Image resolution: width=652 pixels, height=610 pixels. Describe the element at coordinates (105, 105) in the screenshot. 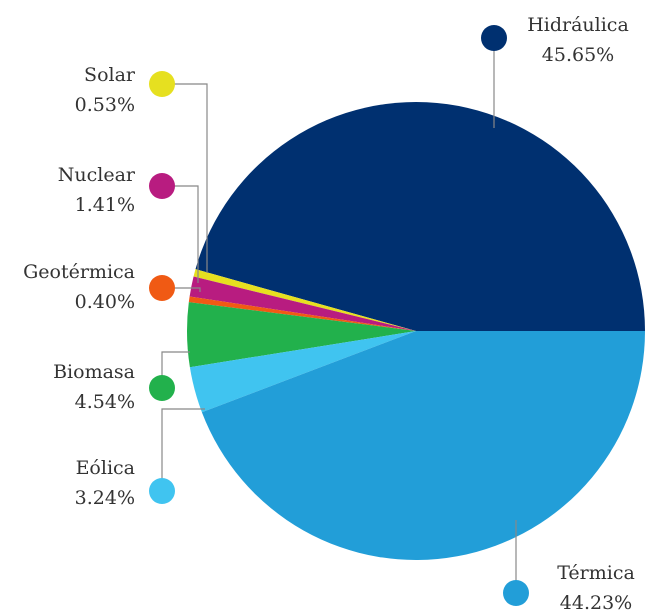

I see `value-label: 0.53%` at that location.